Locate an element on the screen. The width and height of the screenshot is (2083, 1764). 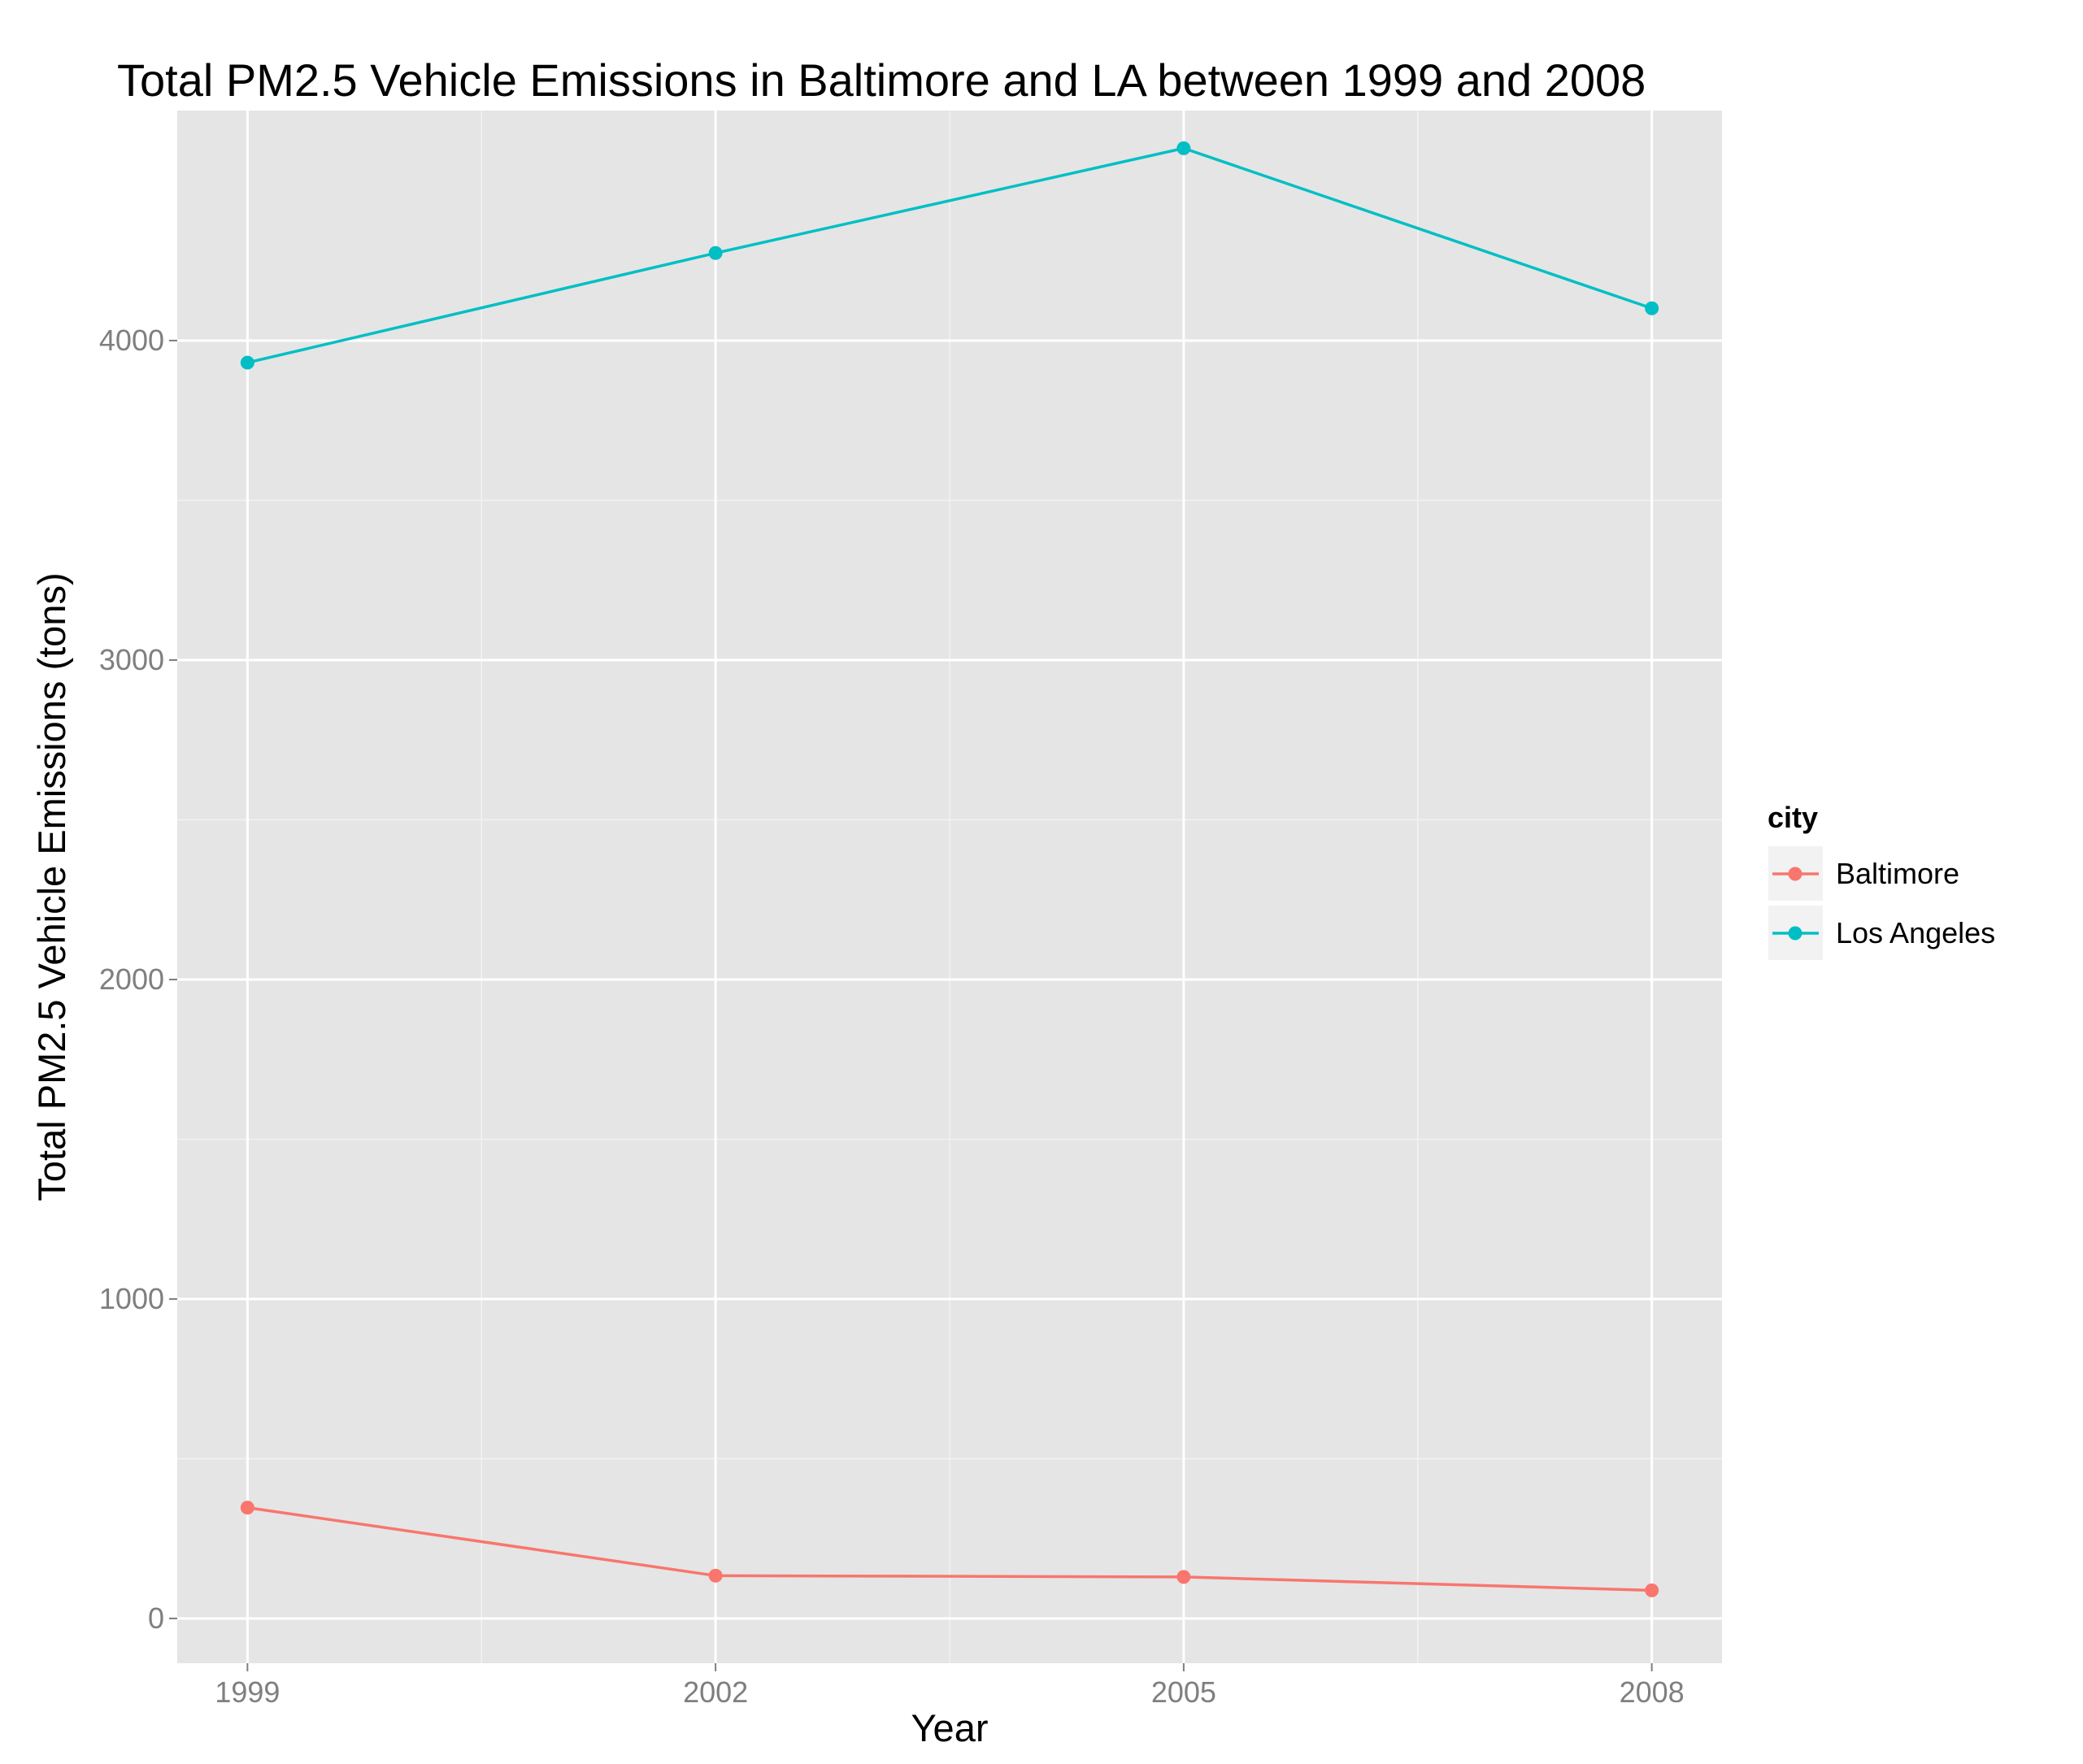
x-tick-label: 2008 is located at coordinates (1653, 1692).